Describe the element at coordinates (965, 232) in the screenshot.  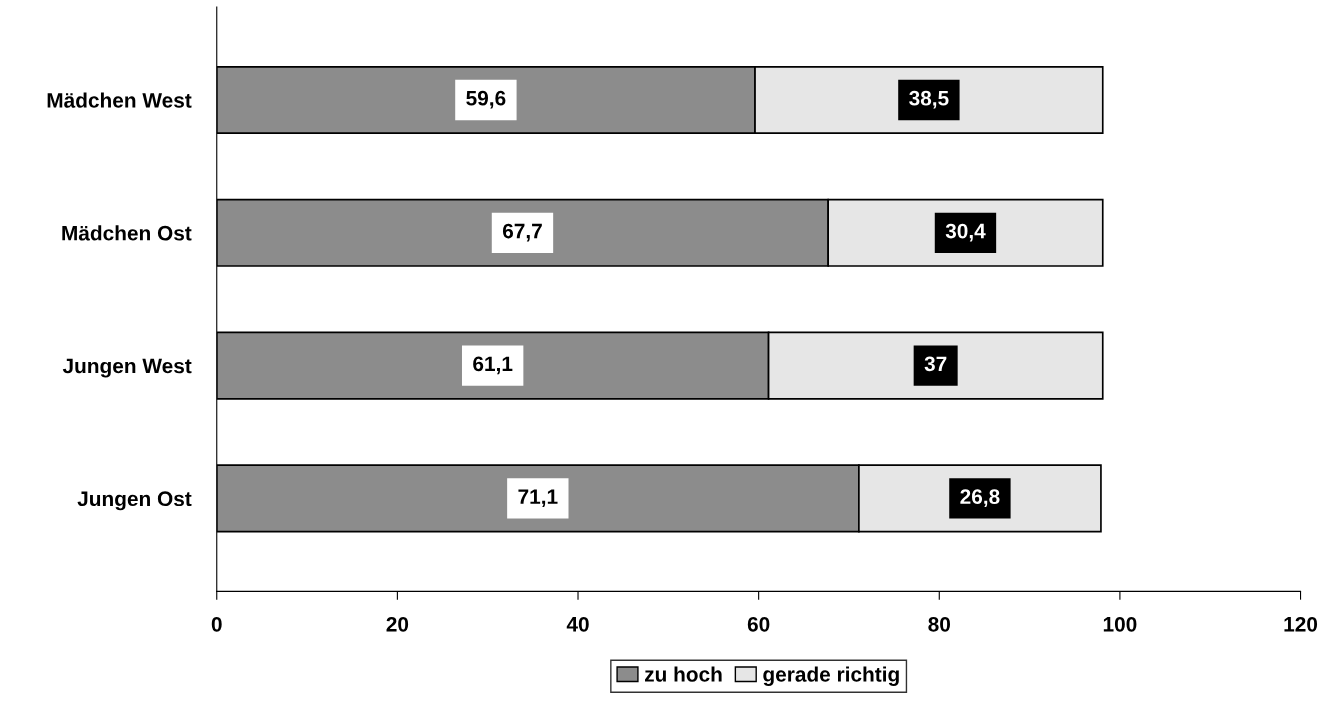
I see `data-label: 30,4` at that location.